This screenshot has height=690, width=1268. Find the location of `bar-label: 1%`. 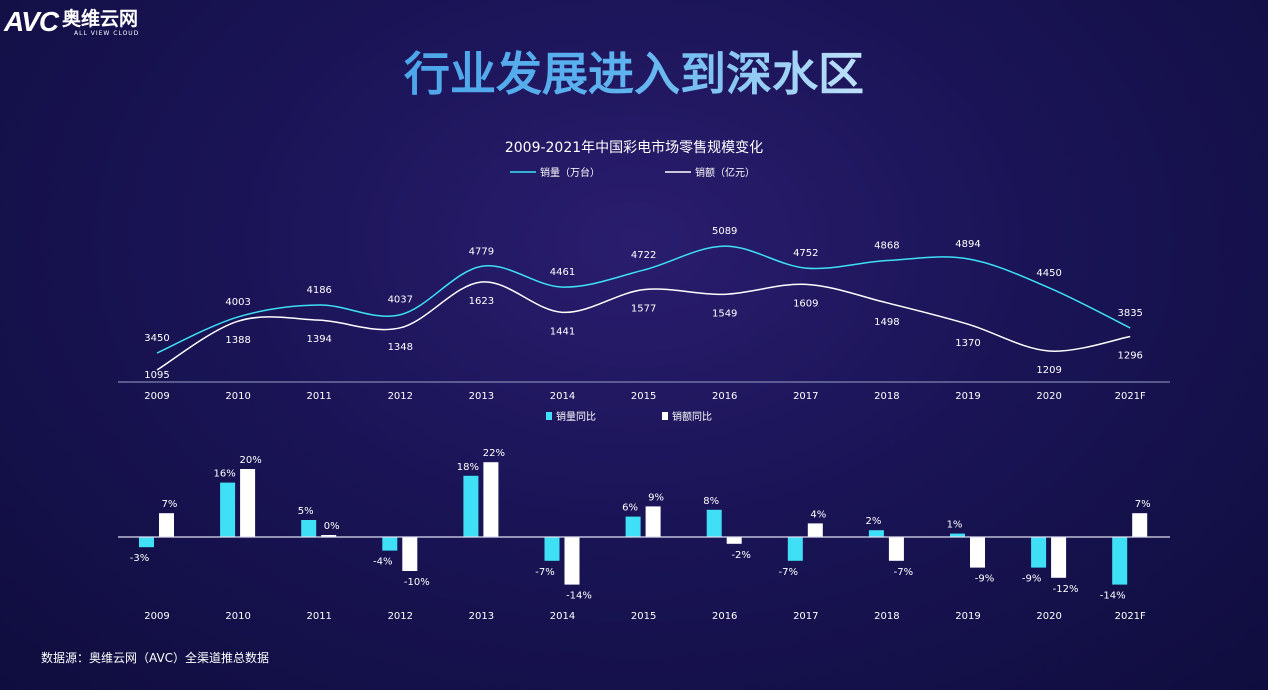

bar-label: 1% is located at coordinates (955, 525).